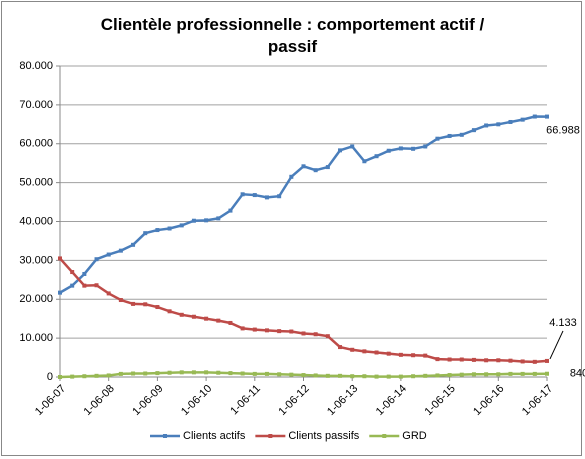 This screenshot has height=459, width=585. I want to click on data-label: 66.988, so click(563, 130).